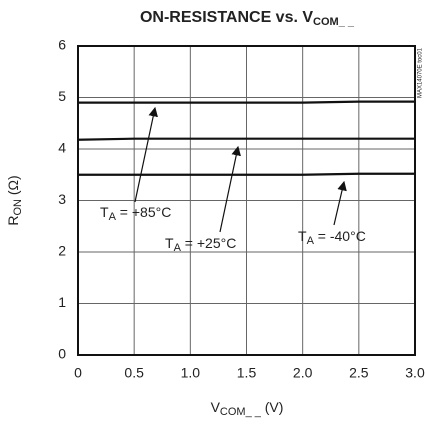 The width and height of the screenshot is (425, 447). I want to click on y-tick-label: 2, so click(62, 251).